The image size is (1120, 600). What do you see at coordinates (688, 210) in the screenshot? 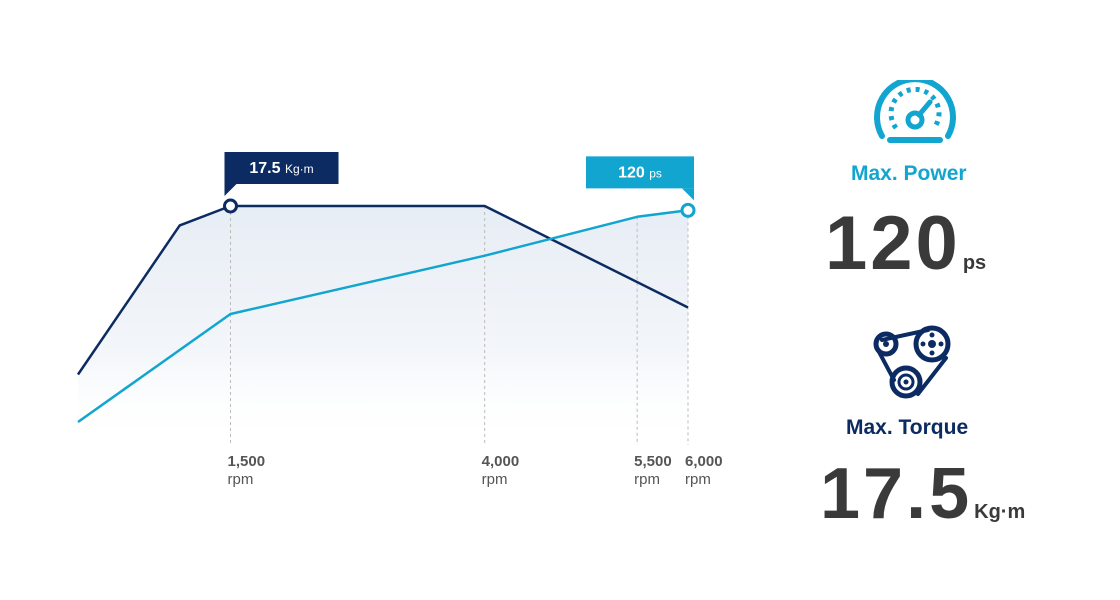
I see `power-peak-marker` at bounding box center [688, 210].